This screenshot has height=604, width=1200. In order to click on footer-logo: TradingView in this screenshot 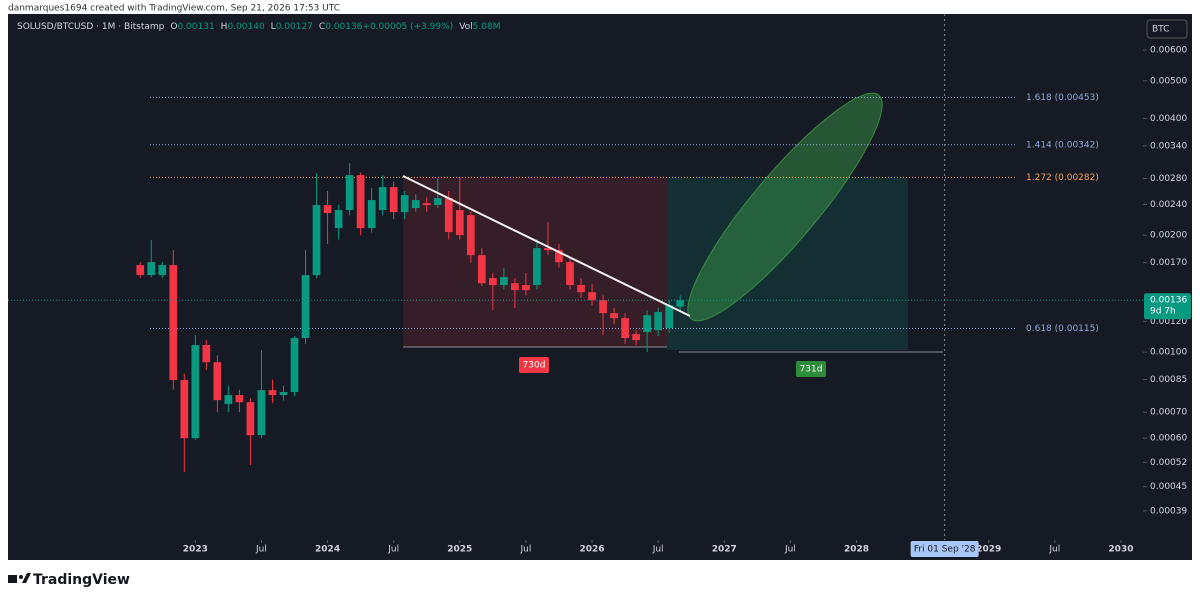, I will do `click(81, 580)`.